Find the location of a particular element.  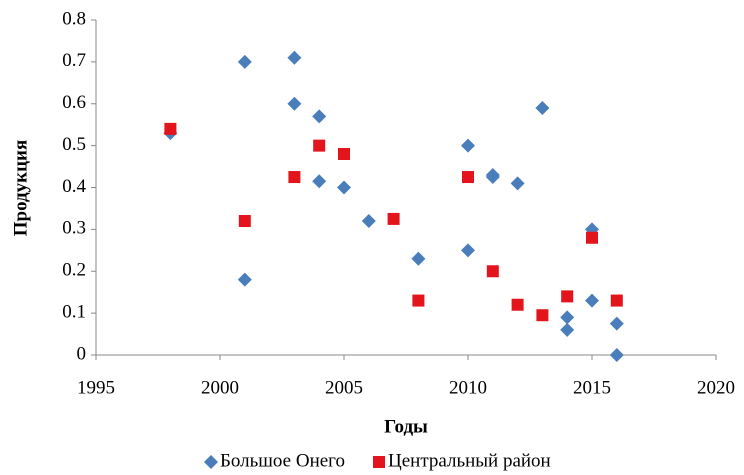

y-axis-title: Продукция is located at coordinates (20, 188).